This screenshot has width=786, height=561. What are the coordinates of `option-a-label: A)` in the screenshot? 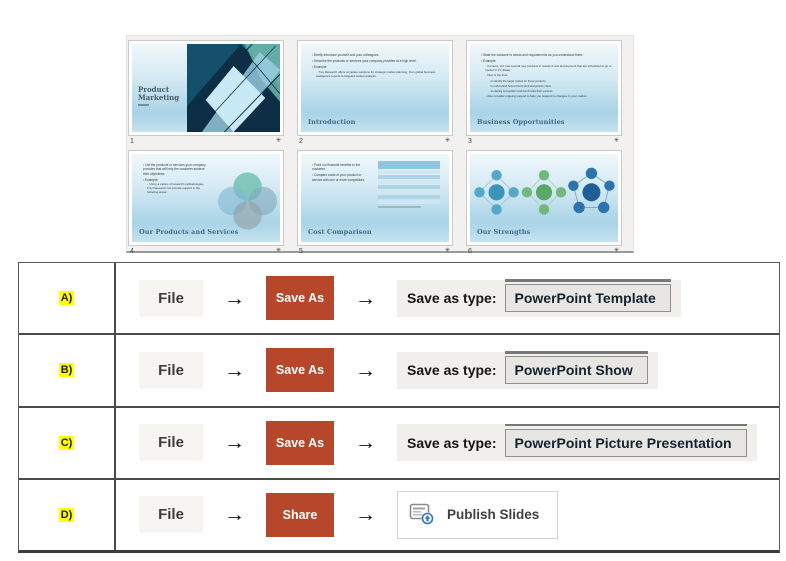 It's located at (66, 298).